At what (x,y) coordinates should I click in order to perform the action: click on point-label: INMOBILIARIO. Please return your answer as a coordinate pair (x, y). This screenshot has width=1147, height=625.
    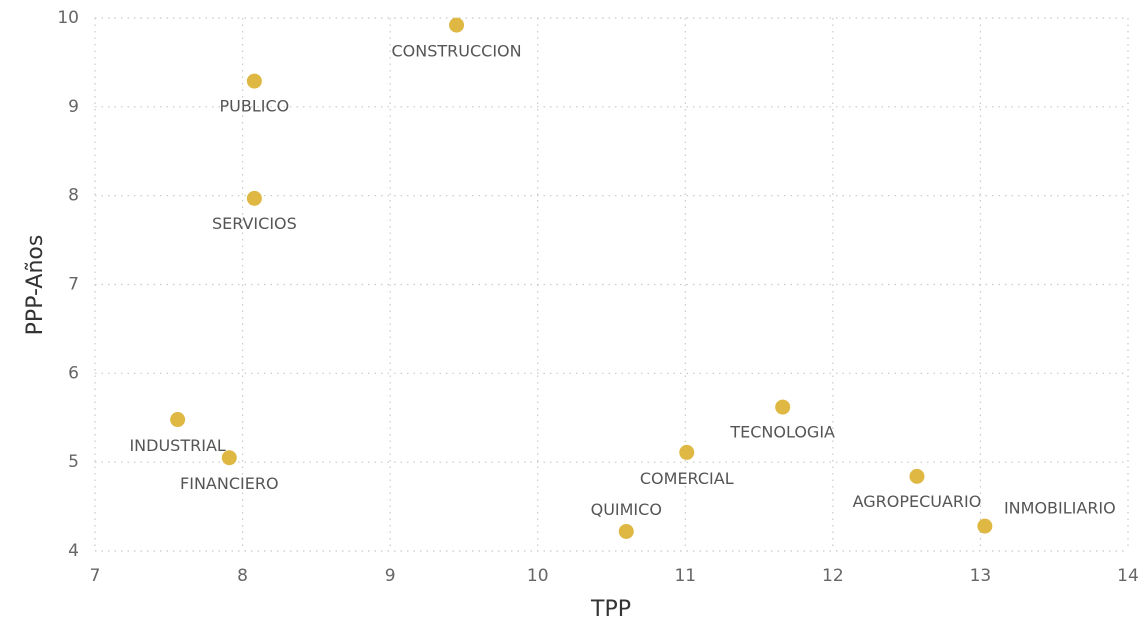
    Looking at the image, I should click on (1060, 508).